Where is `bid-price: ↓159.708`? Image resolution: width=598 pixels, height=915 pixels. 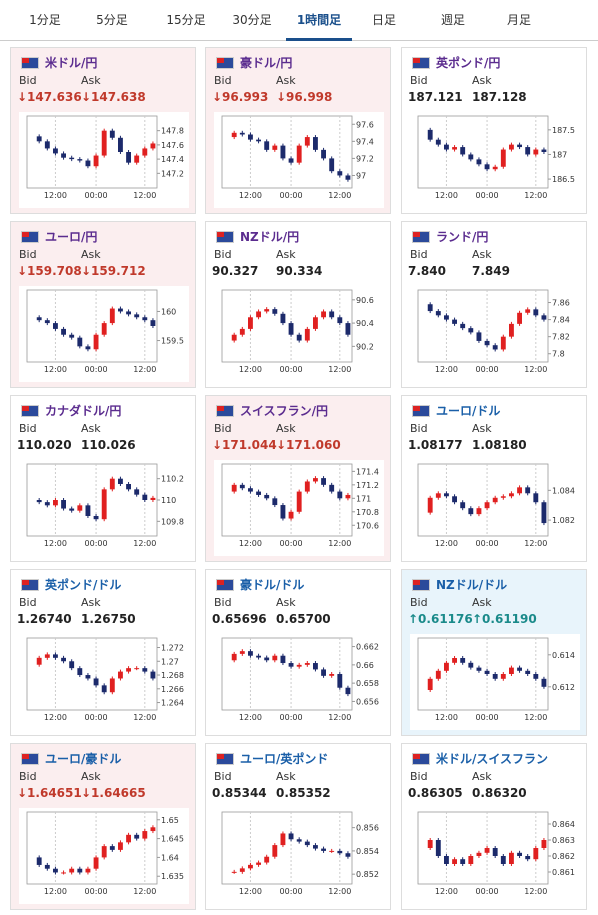
bid-price: ↓159.708 is located at coordinates (49, 271).